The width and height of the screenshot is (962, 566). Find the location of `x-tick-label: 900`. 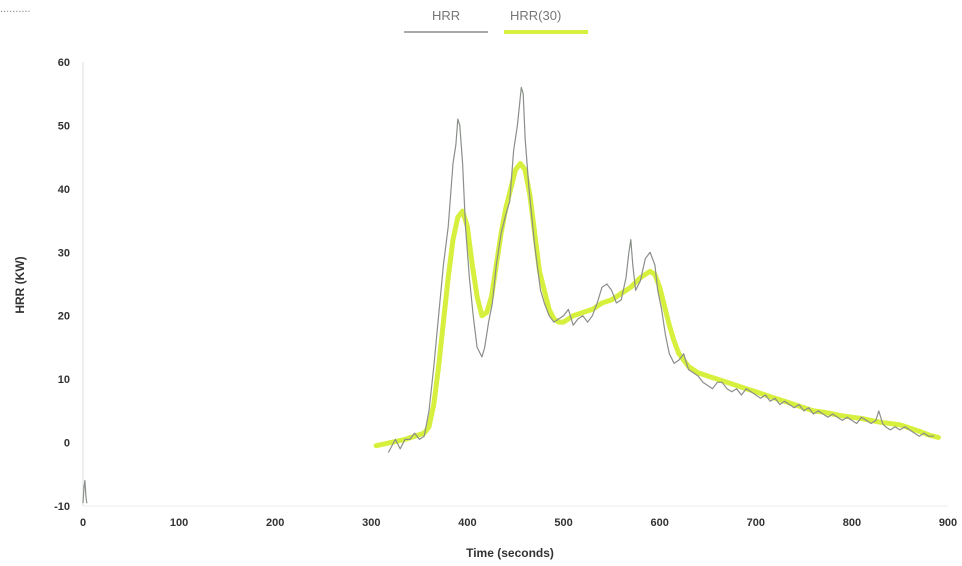

x-tick-label: 900 is located at coordinates (948, 523).